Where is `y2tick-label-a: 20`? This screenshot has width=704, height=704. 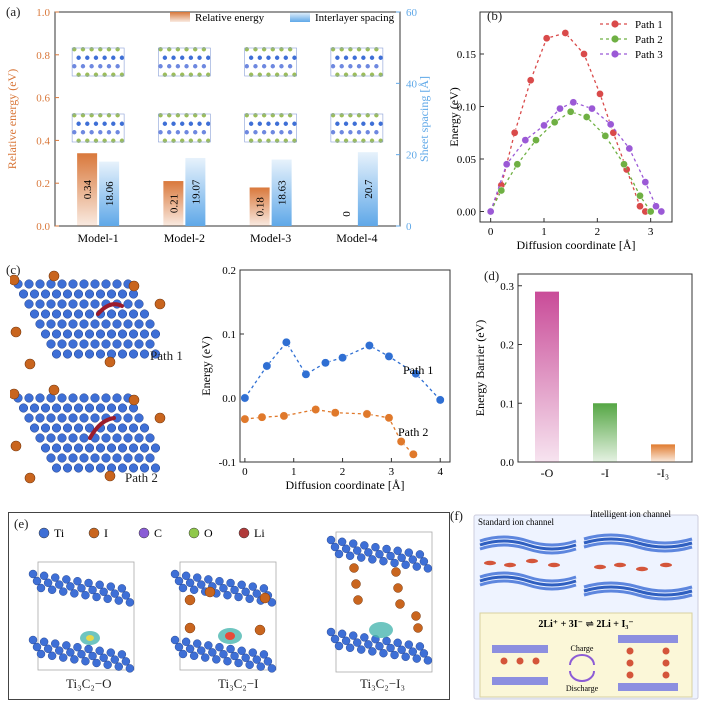 y2tick-label-a: 20 is located at coordinates (412, 156).